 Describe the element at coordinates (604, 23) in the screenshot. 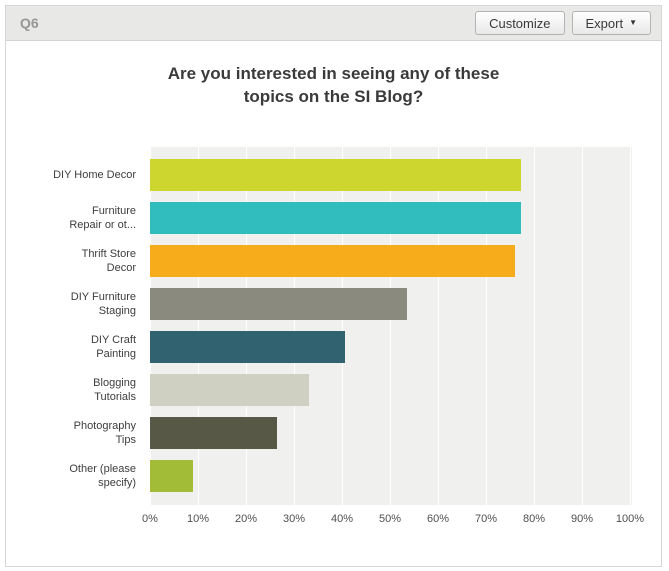

I see `export-button-label: Export` at that location.